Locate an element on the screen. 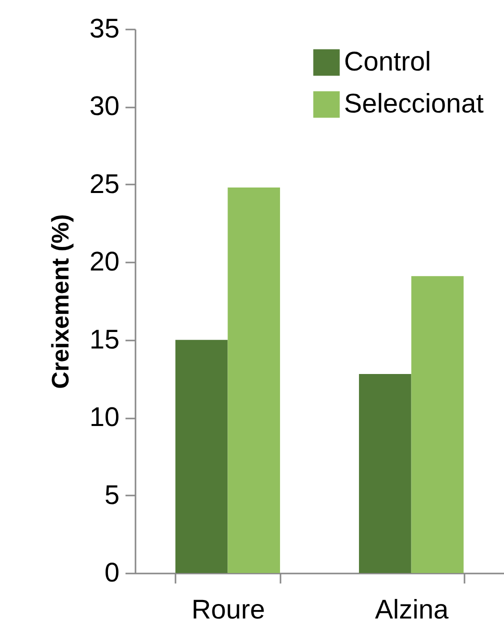 This screenshot has width=504, height=633. y-tick-label: 5 is located at coordinates (112, 495).